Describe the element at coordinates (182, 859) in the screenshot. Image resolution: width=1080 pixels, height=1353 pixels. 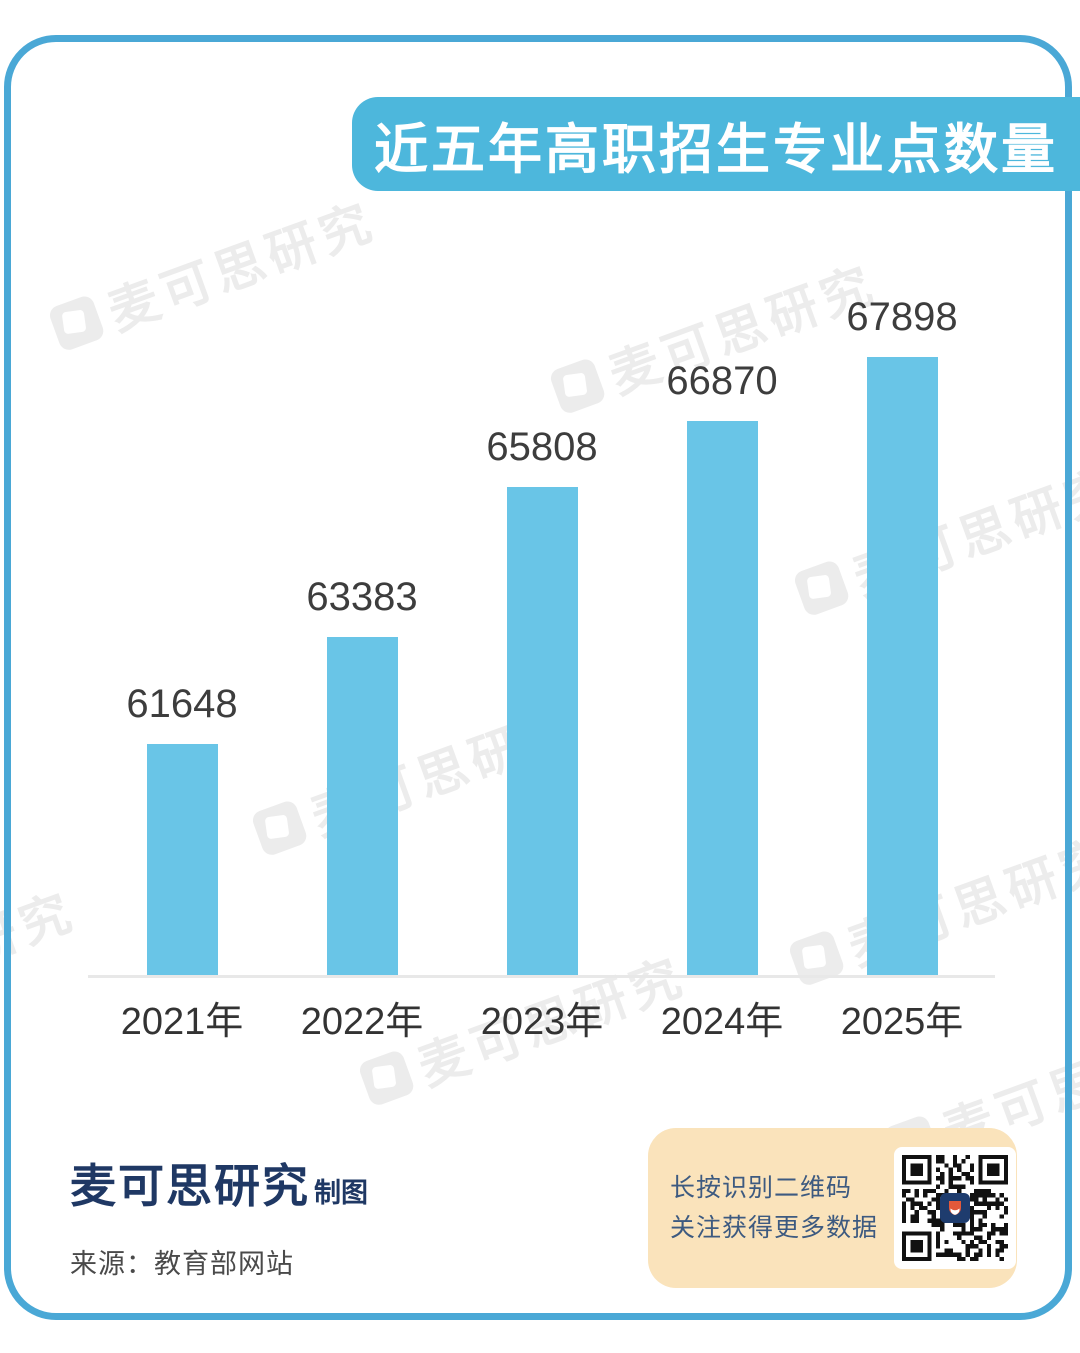
I see `bar-2021年` at that location.